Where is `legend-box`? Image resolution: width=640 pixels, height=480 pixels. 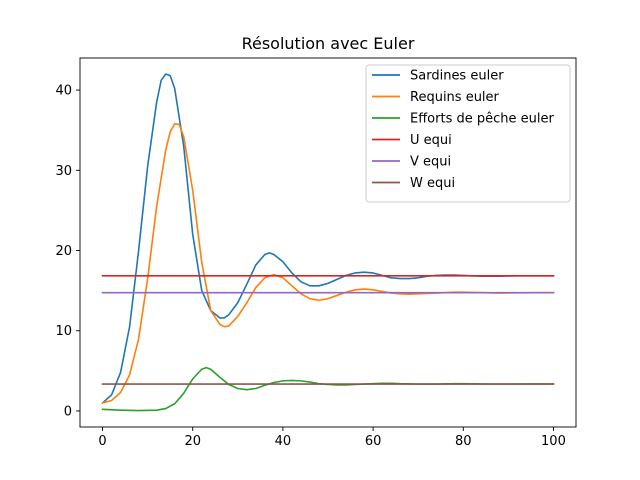 legend-box is located at coordinates (468, 133).